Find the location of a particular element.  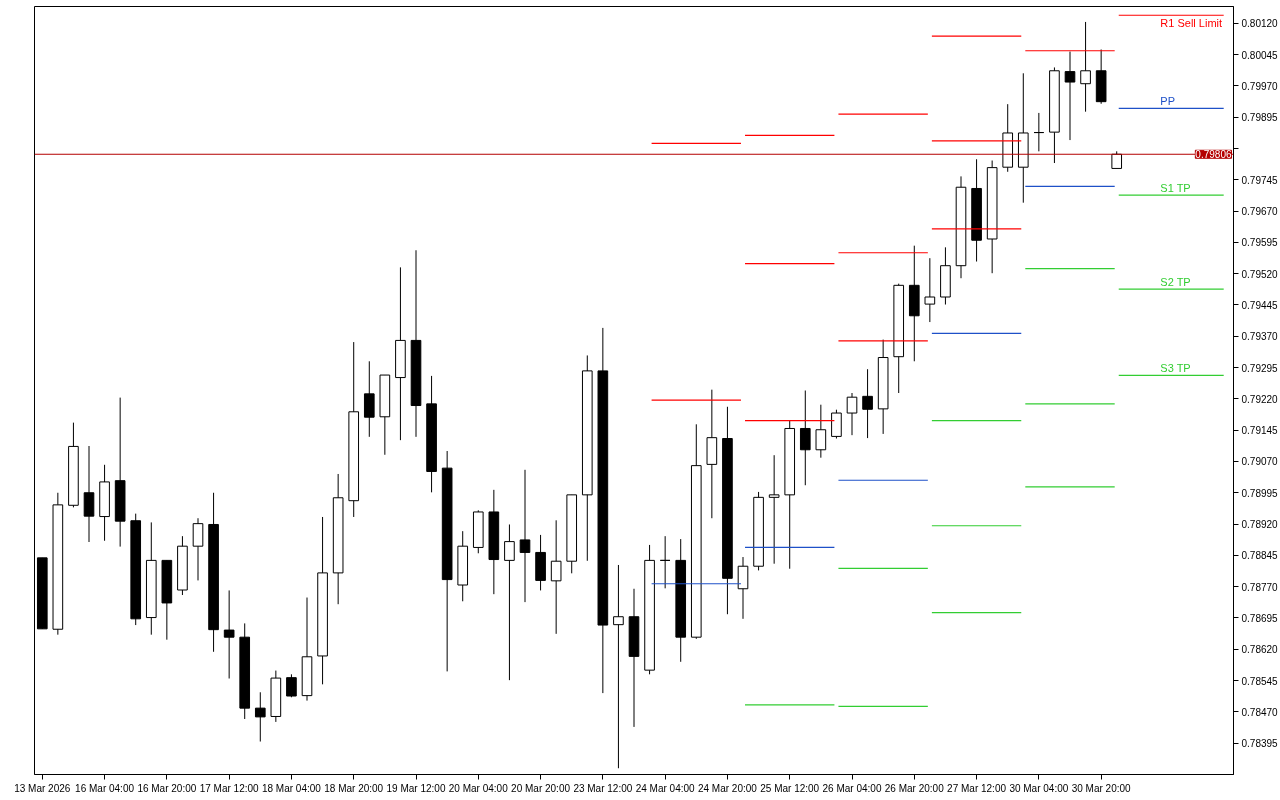

y-tick-label: 0.80045 is located at coordinates (1260, 55).